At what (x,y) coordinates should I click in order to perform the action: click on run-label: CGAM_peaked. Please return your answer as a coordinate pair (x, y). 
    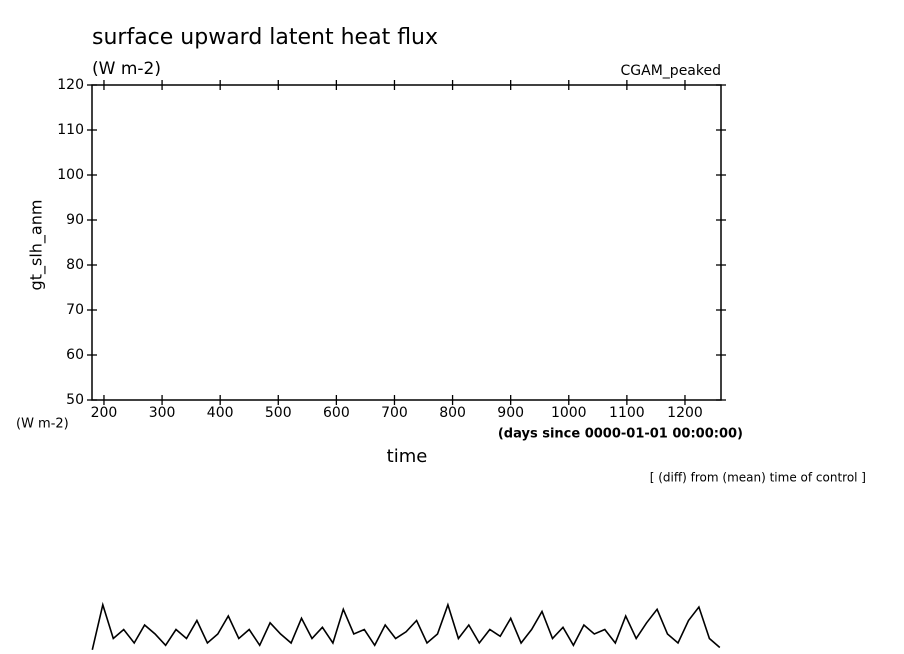
    Looking at the image, I should click on (671, 71).